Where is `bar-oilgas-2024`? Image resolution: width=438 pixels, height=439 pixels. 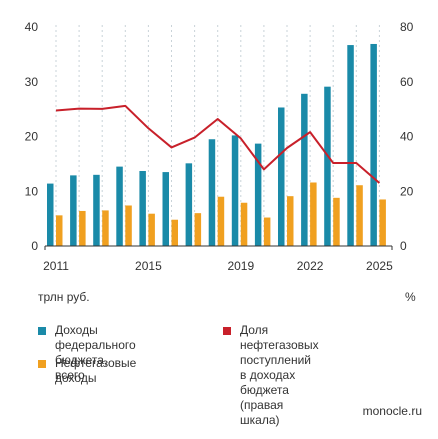
bar-oilgas-2024 is located at coordinates (359, 215).